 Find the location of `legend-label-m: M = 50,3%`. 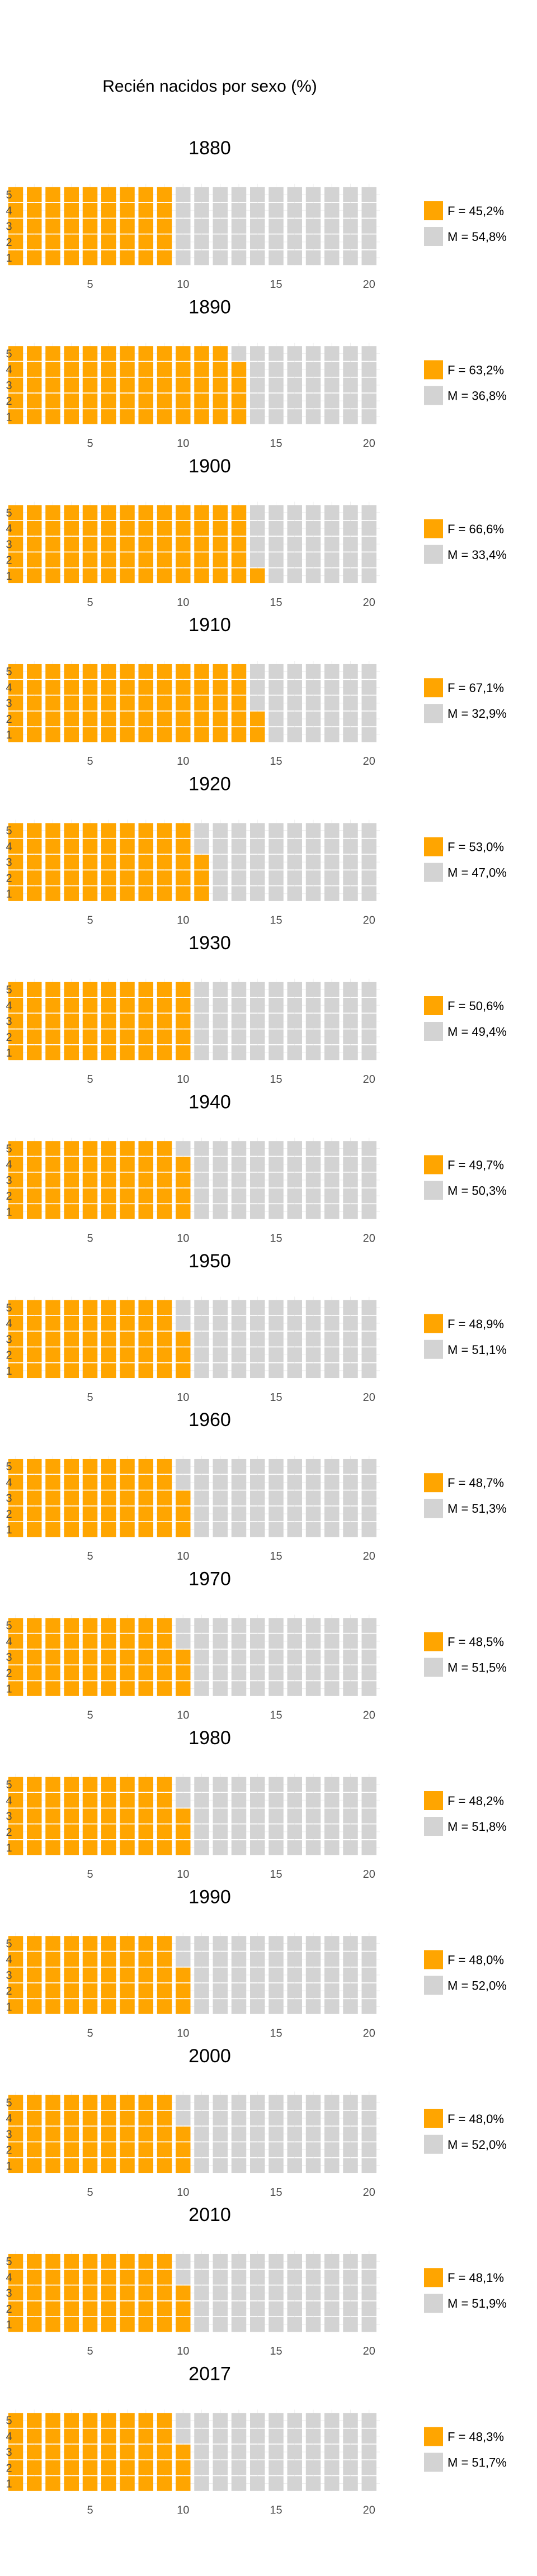

legend-label-m: M = 50,3% is located at coordinates (477, 1190).